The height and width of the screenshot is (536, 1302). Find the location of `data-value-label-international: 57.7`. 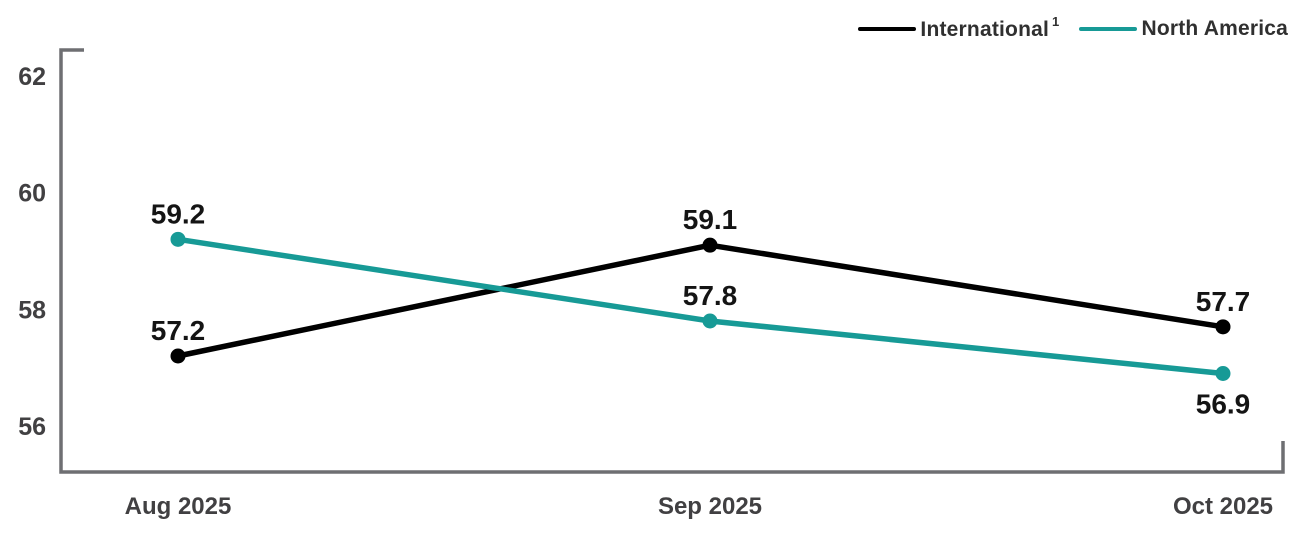

data-value-label-international: 57.7 is located at coordinates (1223, 301).